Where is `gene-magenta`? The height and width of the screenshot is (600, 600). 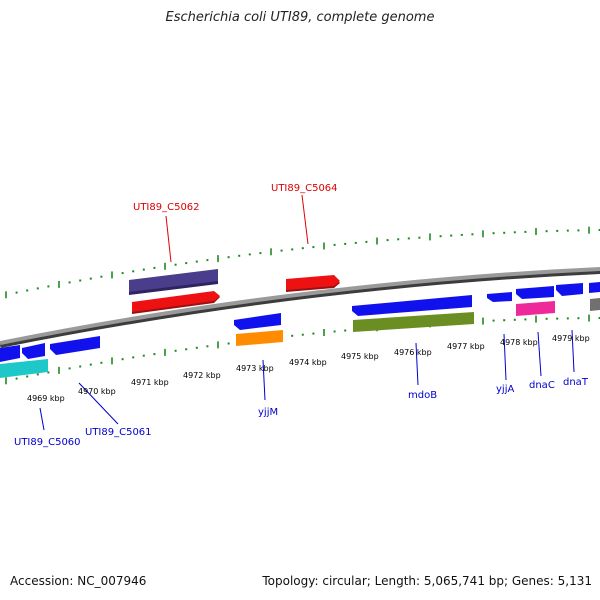 gene-magenta is located at coordinates (535, 308).